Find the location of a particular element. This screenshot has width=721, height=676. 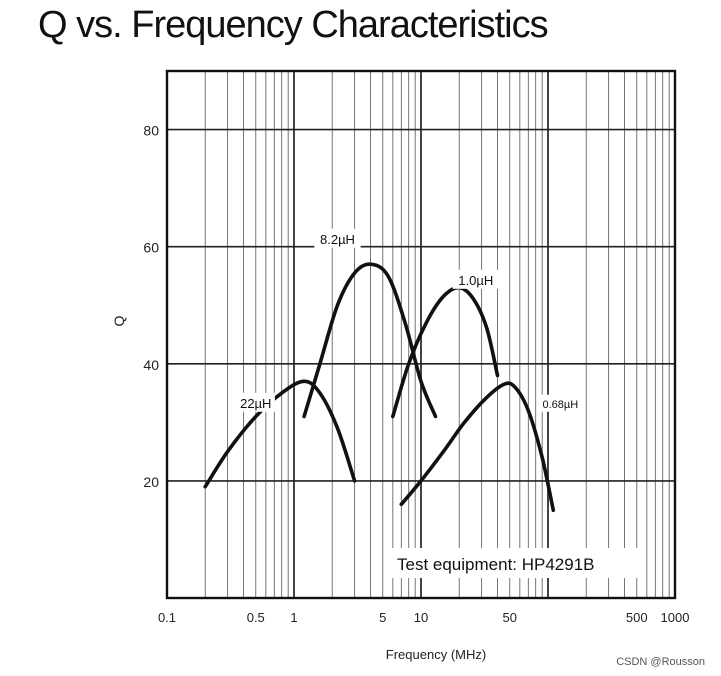

series-label: 22µH is located at coordinates (255, 403).